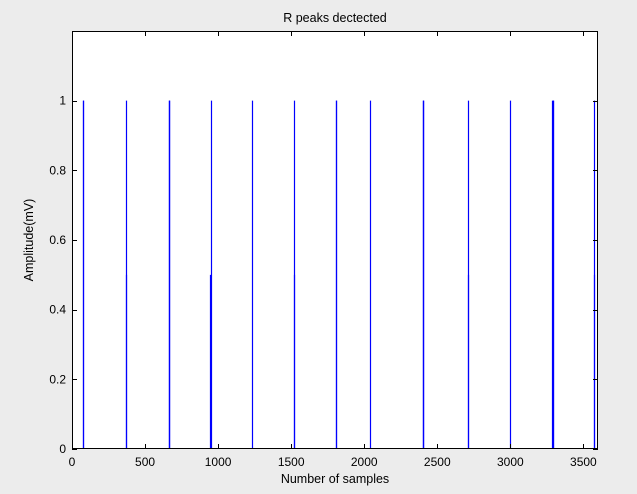 Image resolution: width=637 pixels, height=494 pixels. Describe the element at coordinates (57, 310) in the screenshot. I see `y-tick-label: 0.4` at that location.